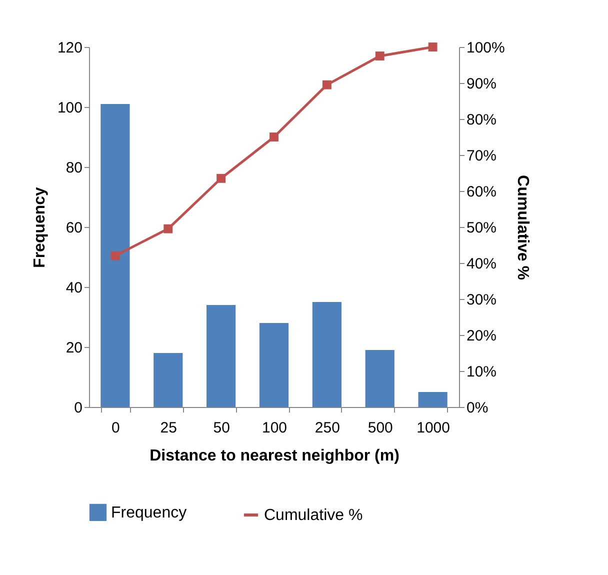 Image resolution: width=608 pixels, height=575 pixels. What do you see at coordinates (481, 192) in the screenshot?
I see `y2-tick-label: 60%` at bounding box center [481, 192].